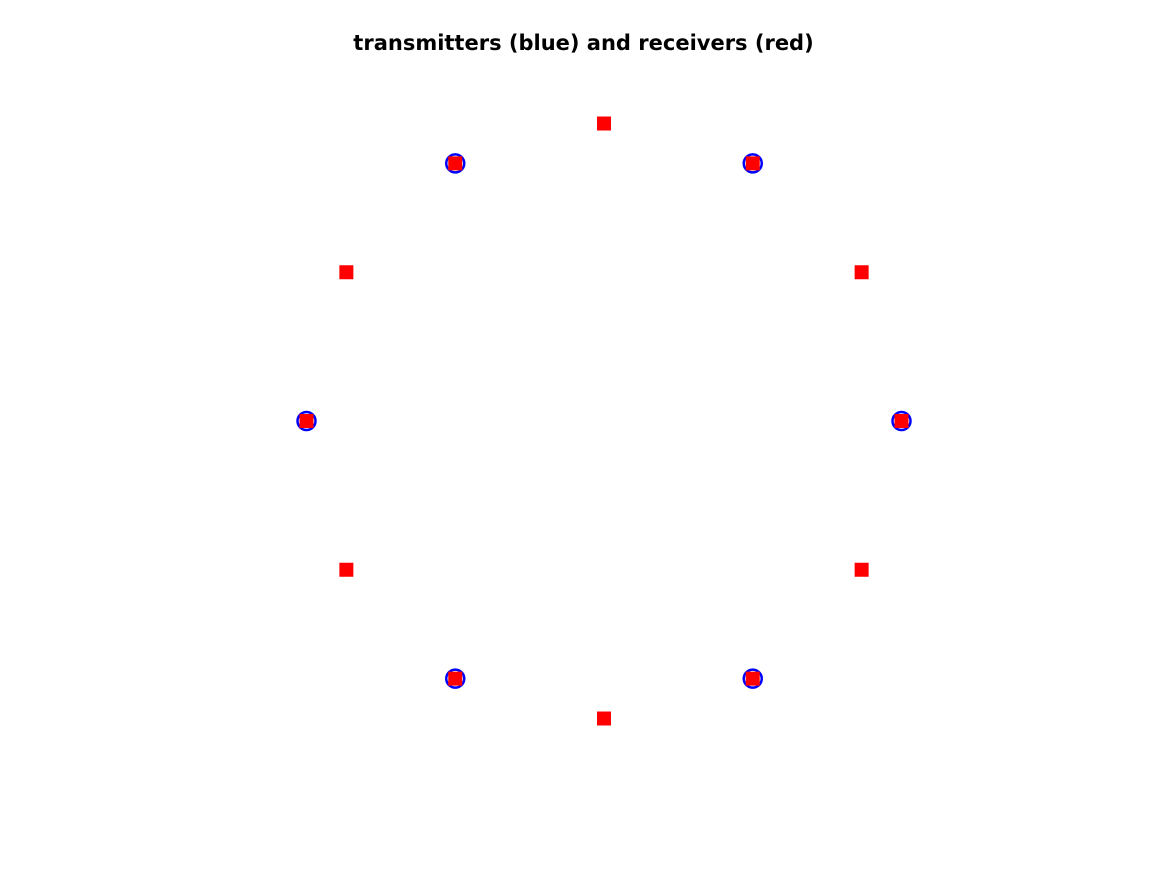 The image size is (1167, 875). Describe the element at coordinates (583, 43) in the screenshot. I see `chart-title: transmitters (blue) and receivers (red)` at that location.